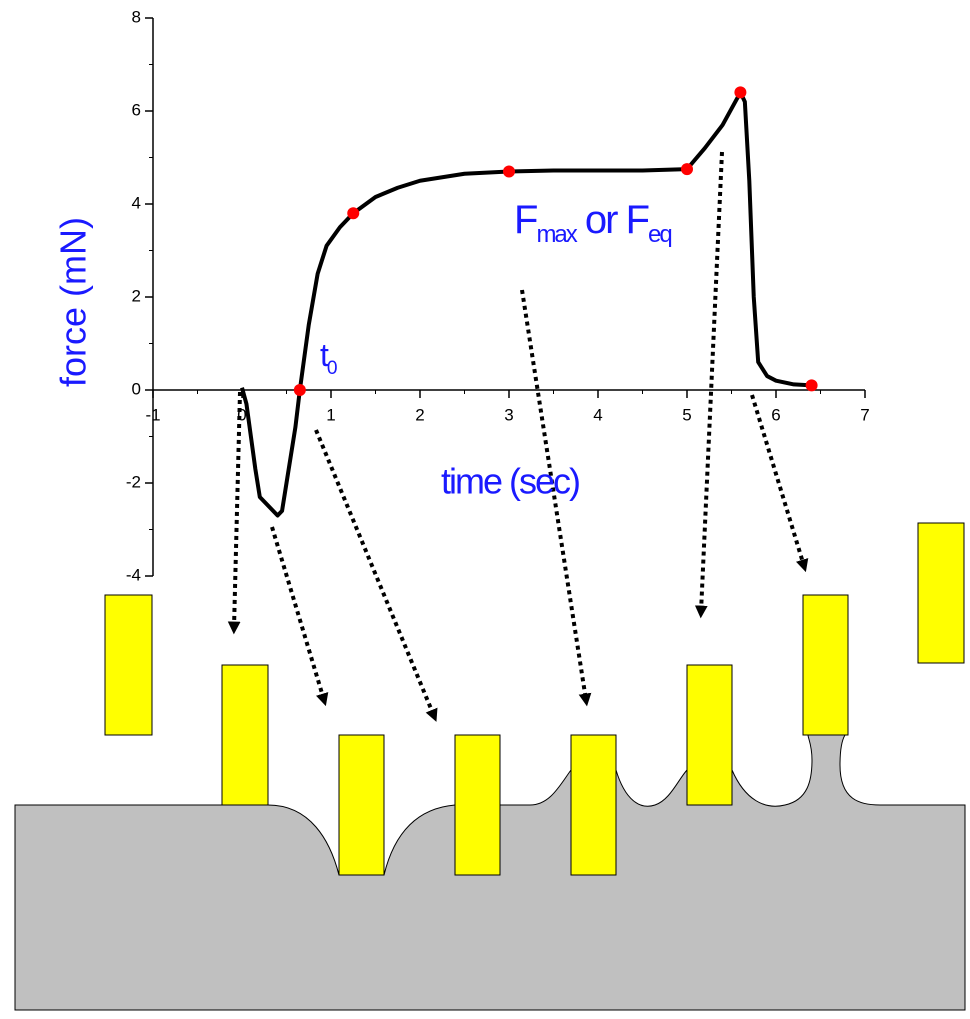  What do you see at coordinates (136, 295) in the screenshot?
I see `y-tick-label: 2` at bounding box center [136, 295].